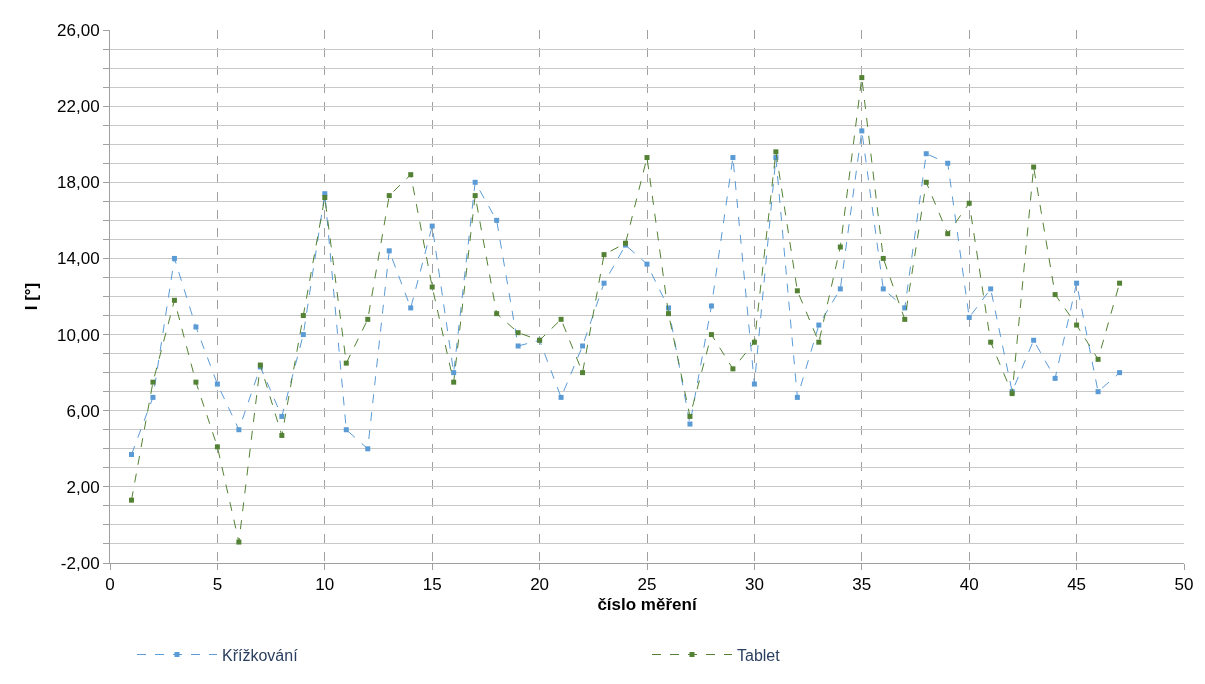  What do you see at coordinates (83, 411) in the screenshot?
I see `y-tick-label: 6,00` at bounding box center [83, 411].